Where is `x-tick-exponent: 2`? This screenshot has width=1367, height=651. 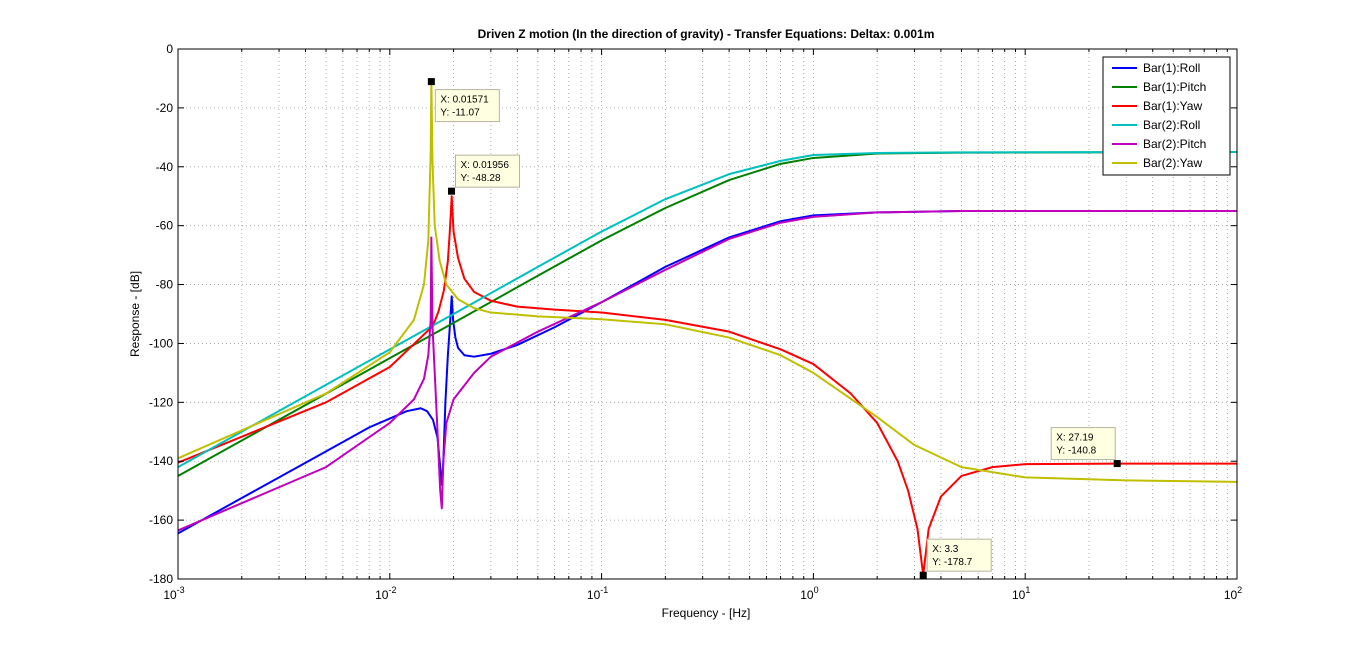 x-tick-exponent: 2 is located at coordinates (1239, 590).